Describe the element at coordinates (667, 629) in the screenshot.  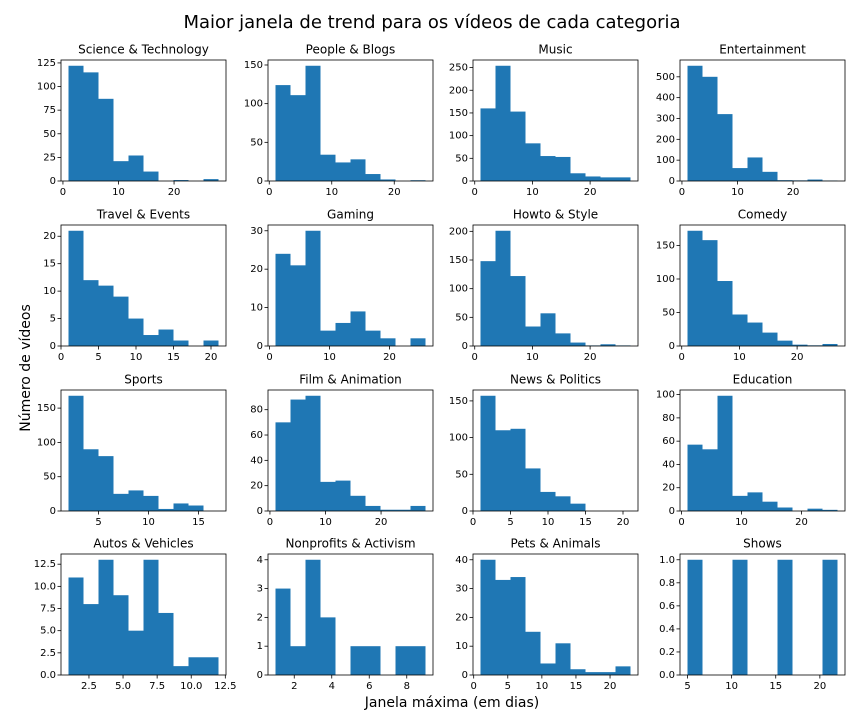
I see `y-tick-label: 0.4` at that location.